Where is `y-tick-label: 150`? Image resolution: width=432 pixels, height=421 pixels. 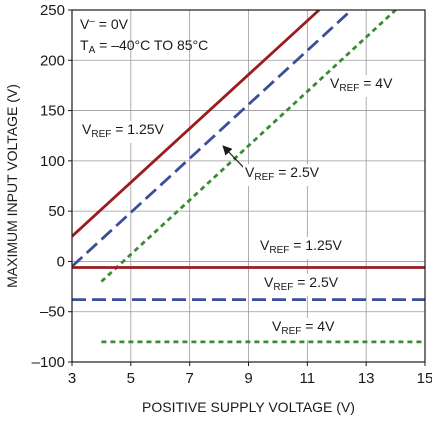 y-tick-label: 150 is located at coordinates (52, 111).